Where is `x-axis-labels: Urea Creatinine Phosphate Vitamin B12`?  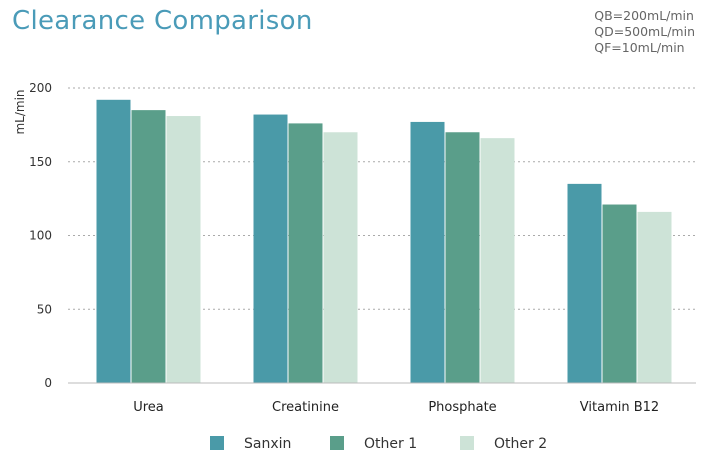
x-axis-labels: Urea Creatinine Phosphate Vitamin B12 is located at coordinates (396, 407).